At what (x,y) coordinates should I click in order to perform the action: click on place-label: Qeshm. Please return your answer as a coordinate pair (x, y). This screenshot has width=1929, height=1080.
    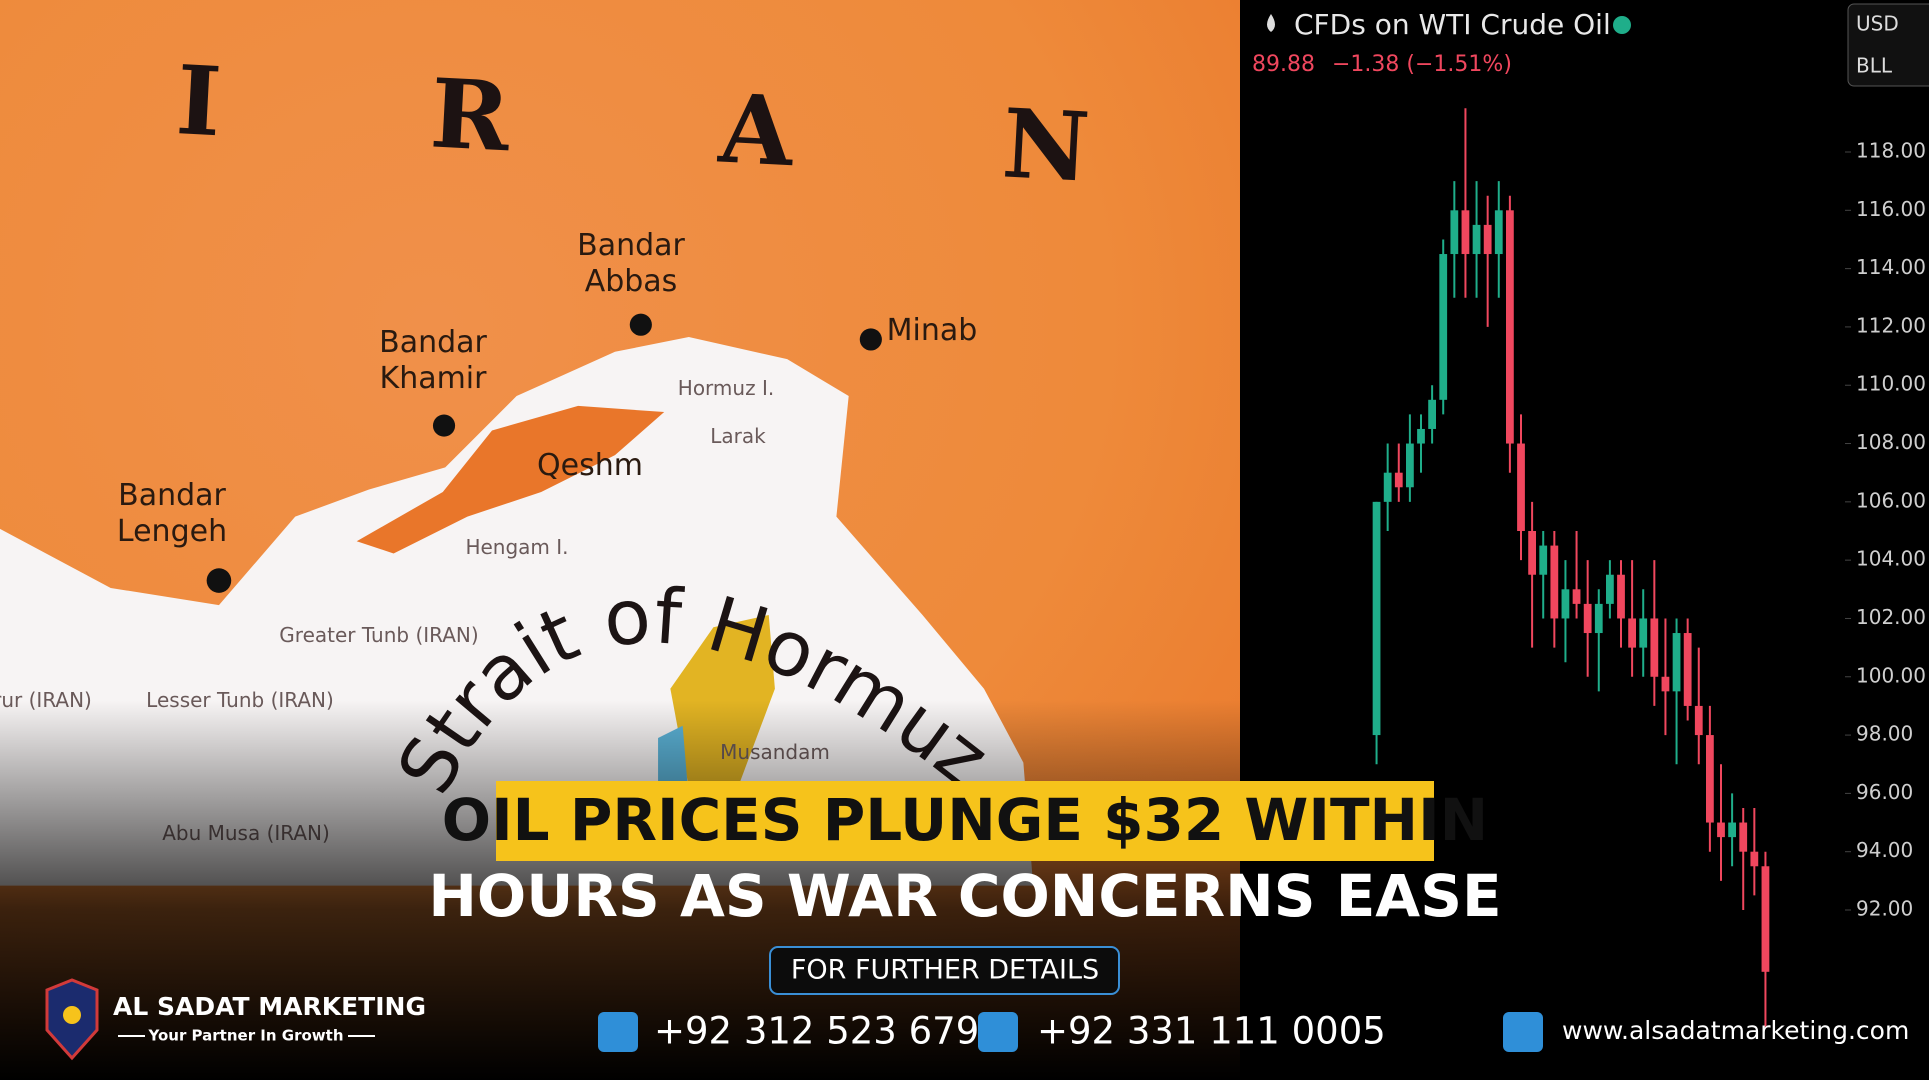
    Looking at the image, I should click on (590, 465).